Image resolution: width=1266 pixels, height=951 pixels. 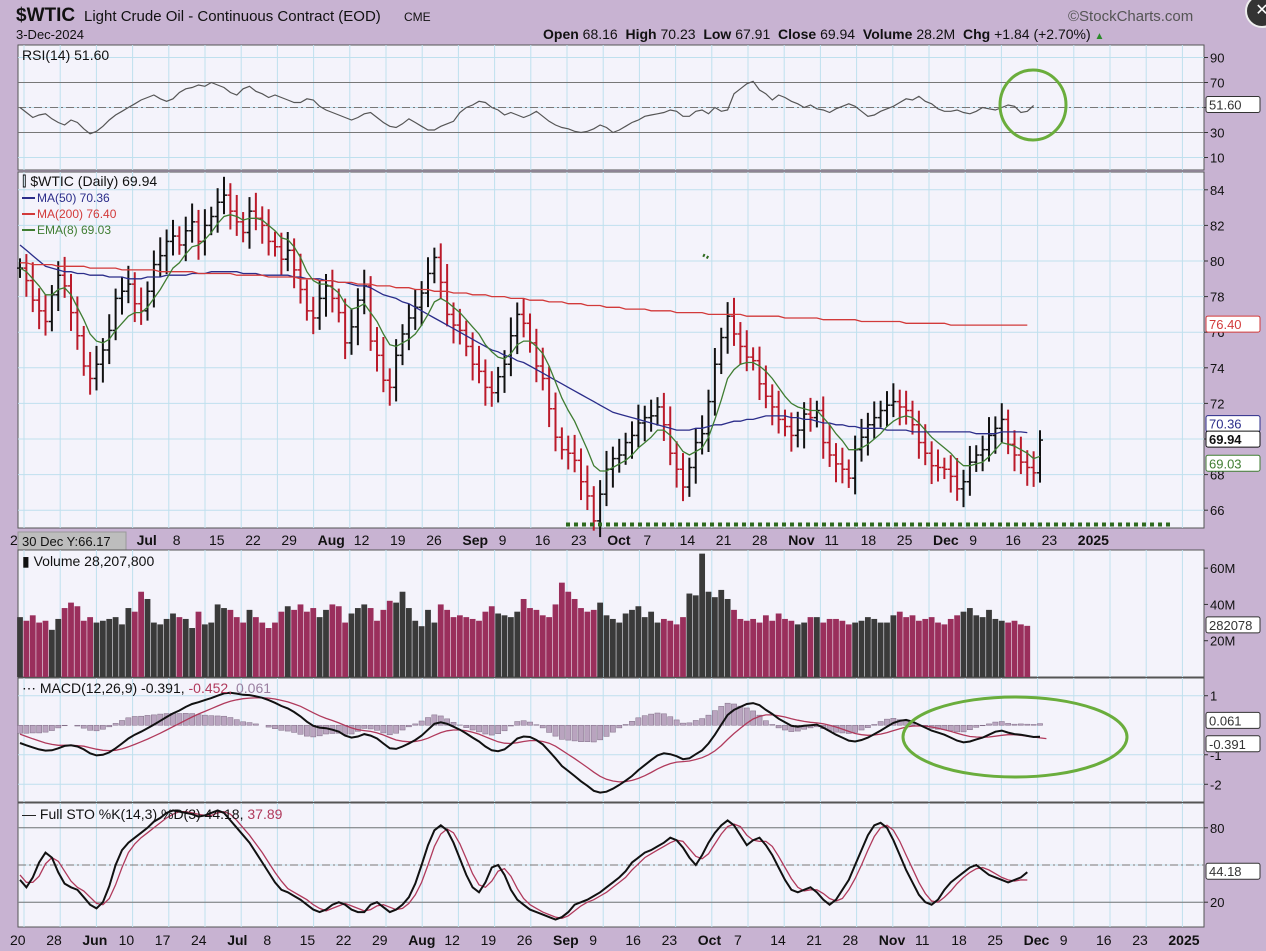 What do you see at coordinates (579, 540) in the screenshot?
I see `date-axis-top-label: 23` at bounding box center [579, 540].